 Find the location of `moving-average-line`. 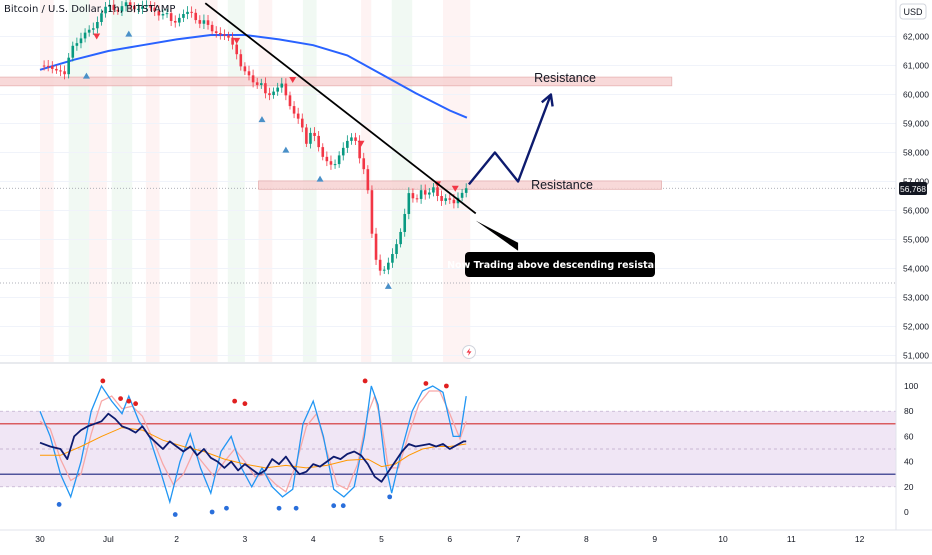

moving-average-line is located at coordinates (253, 76).